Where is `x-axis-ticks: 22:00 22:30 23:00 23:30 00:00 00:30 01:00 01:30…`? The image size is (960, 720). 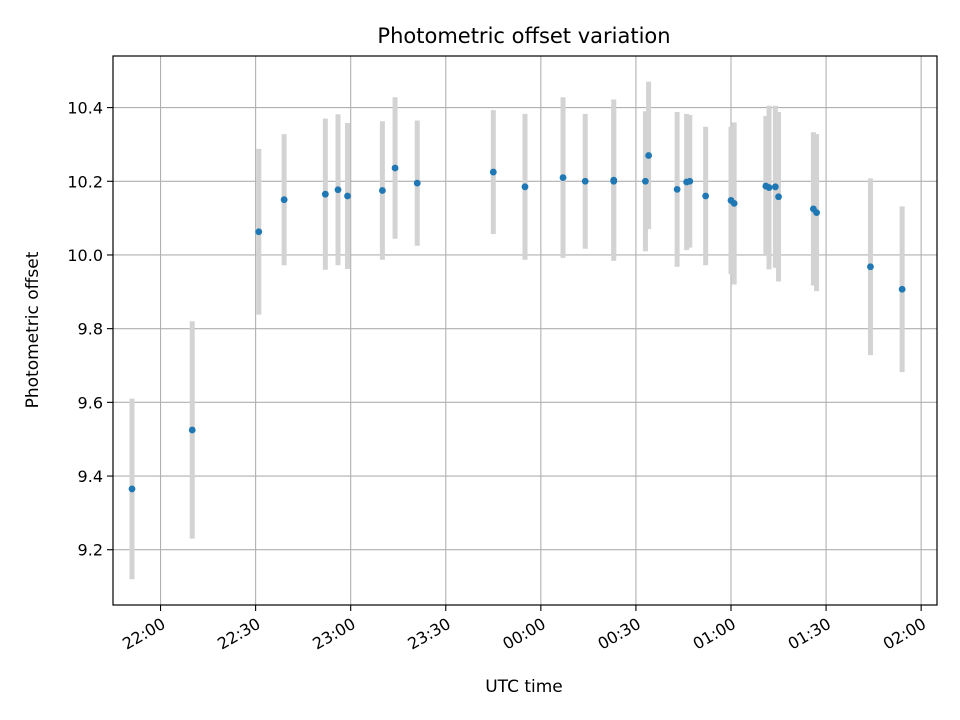
x-axis-ticks: 22:00 22:30 23:00 23:30 00:00 00:30 01:00 01:30… is located at coordinates (524, 629).